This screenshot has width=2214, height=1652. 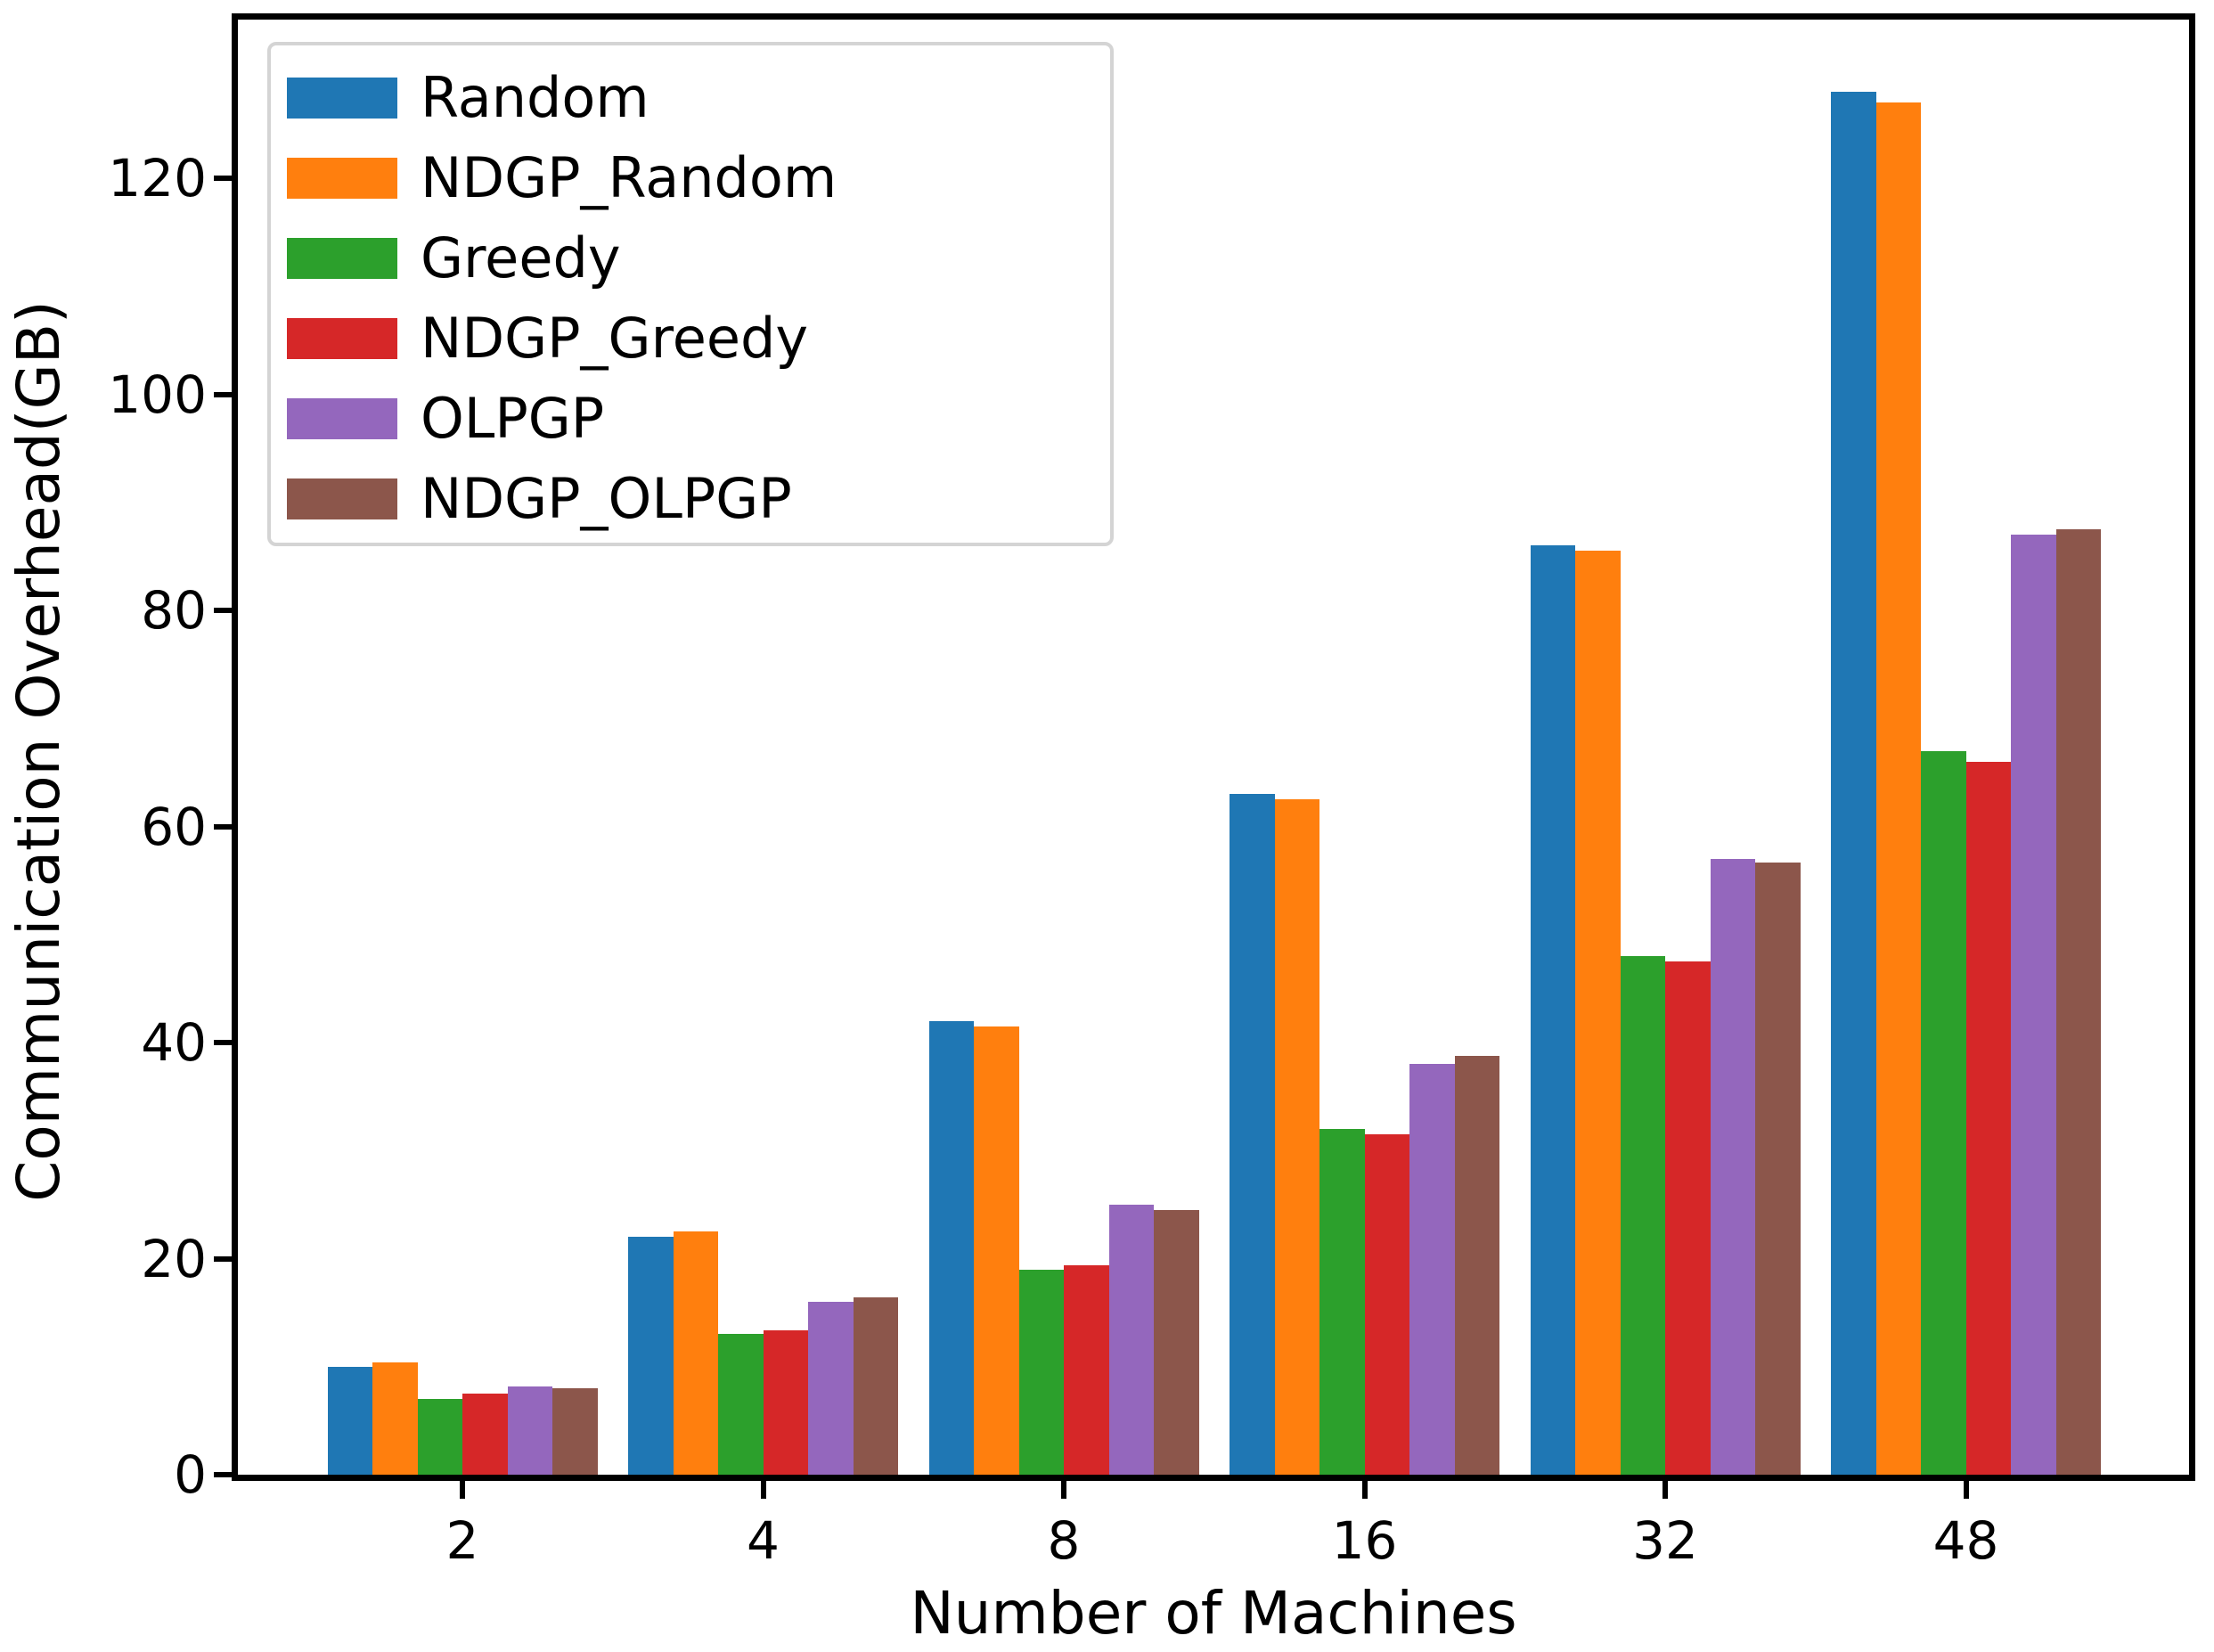 I want to click on x-axis-title: Number of Machines, so click(x=1213, y=1613).